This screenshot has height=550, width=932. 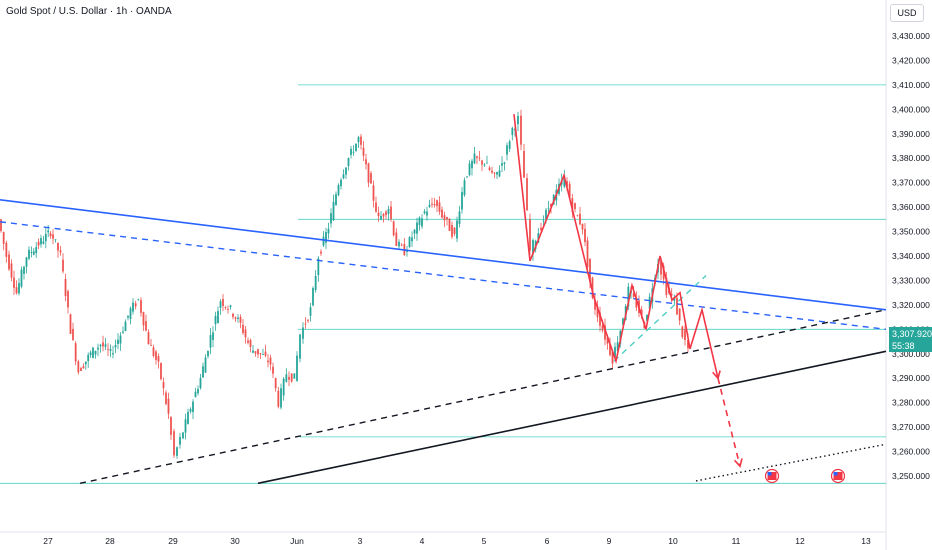 What do you see at coordinates (911, 452) in the screenshot?
I see `y-tick-label: 3,260.000` at bounding box center [911, 452].